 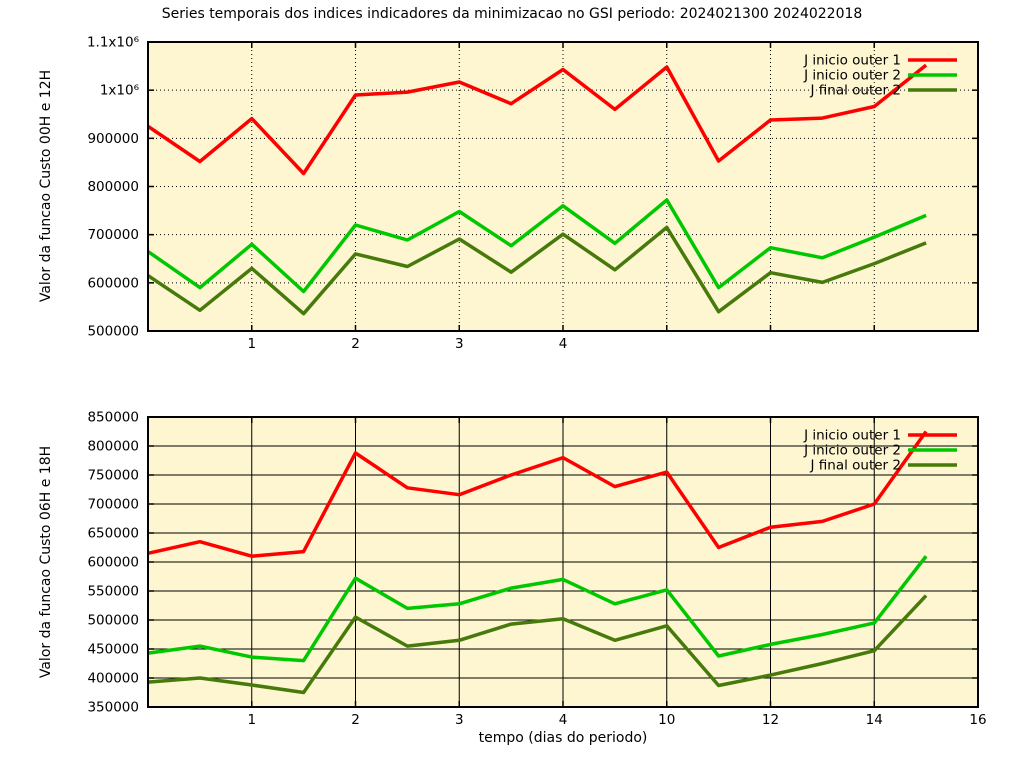 What do you see at coordinates (113, 139) in the screenshot?
I see `y-tick-label: 900000` at bounding box center [113, 139].